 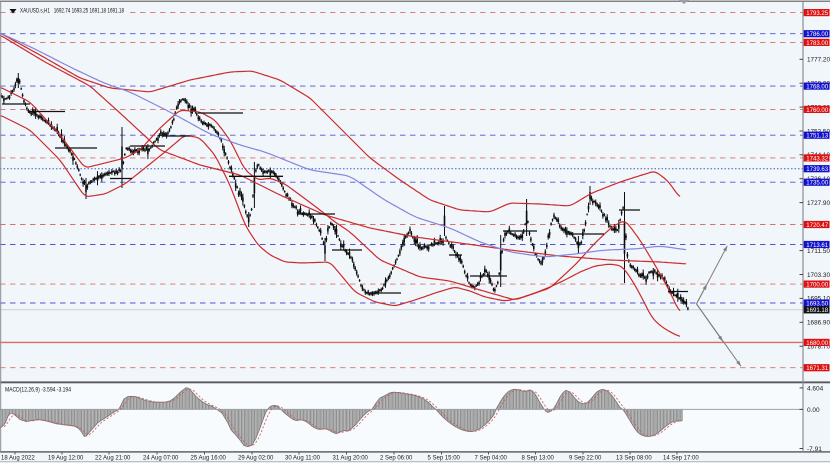 I want to click on svg-text: 1691.18, so click(x=817, y=310).